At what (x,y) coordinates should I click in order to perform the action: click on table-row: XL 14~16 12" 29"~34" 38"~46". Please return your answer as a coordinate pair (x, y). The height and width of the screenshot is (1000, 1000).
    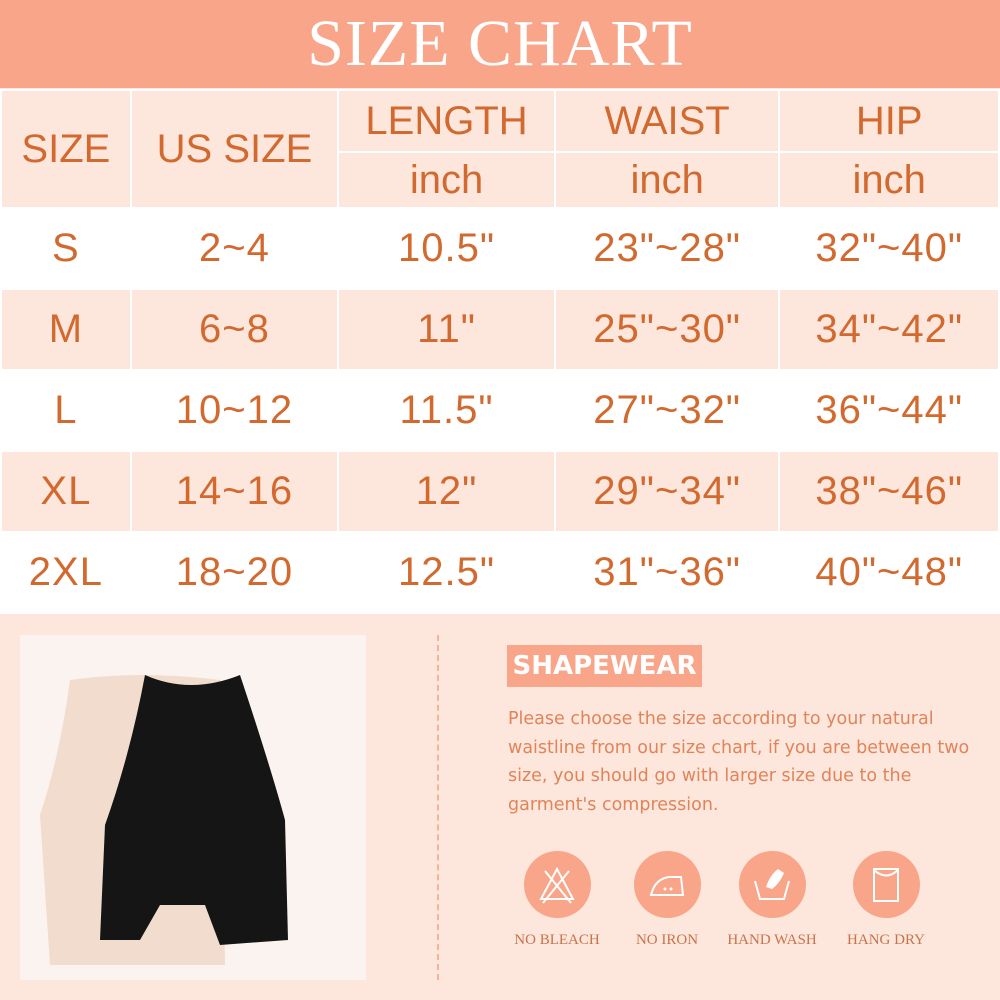
    Looking at the image, I should click on (500, 491).